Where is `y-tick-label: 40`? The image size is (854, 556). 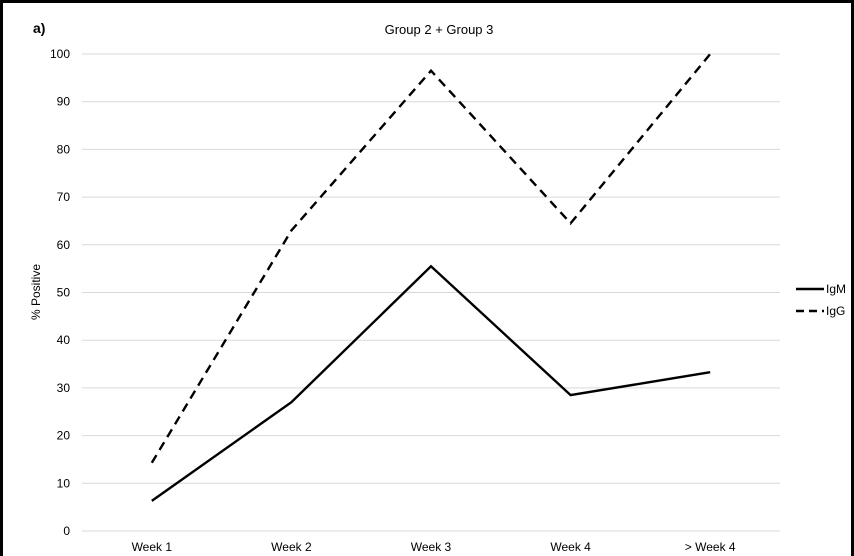 y-tick-label: 40 is located at coordinates (64, 340).